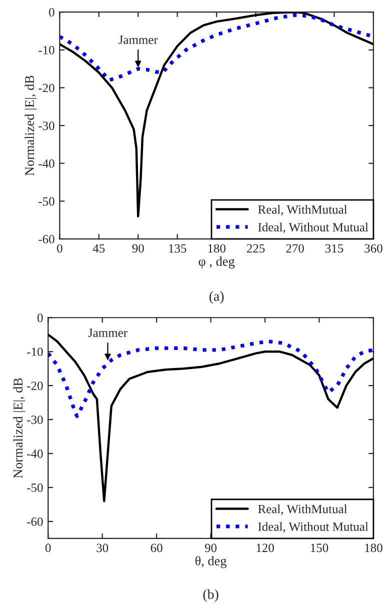 Image resolution: width=385 pixels, height=605 pixels. I want to click on x-tick-label: 60, so click(156, 548).